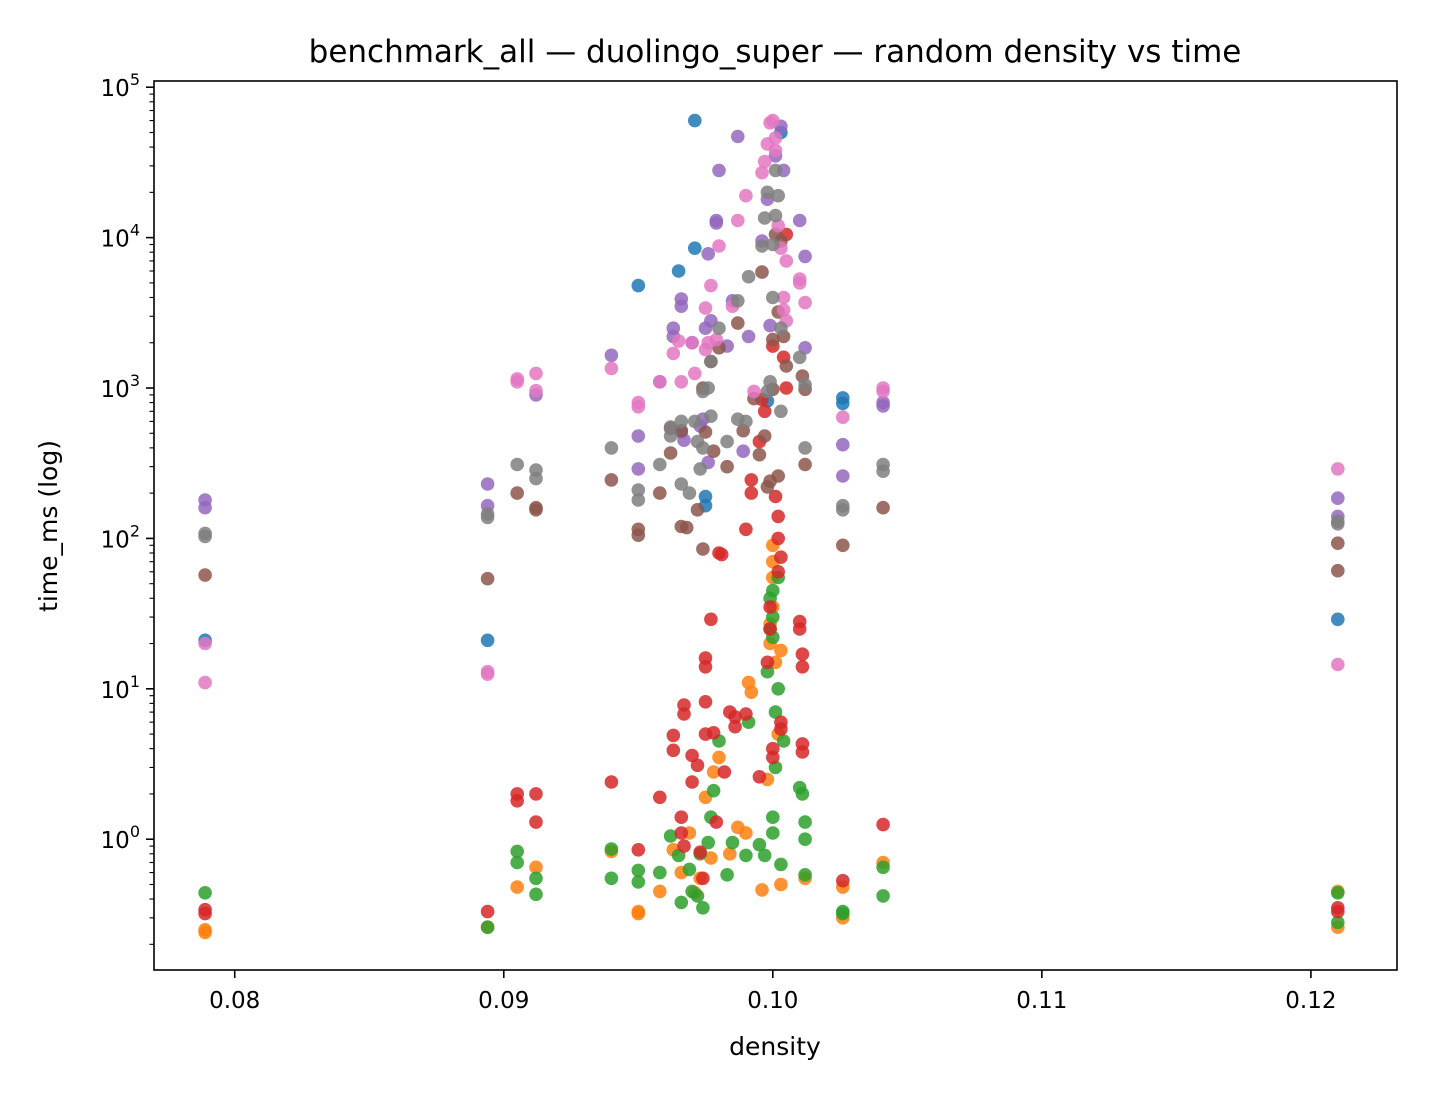 This screenshot has height=1100, width=1430. I want to click on x-axis: 0.08 0.09 0.10 0.11 0.12, so click(773, 992).